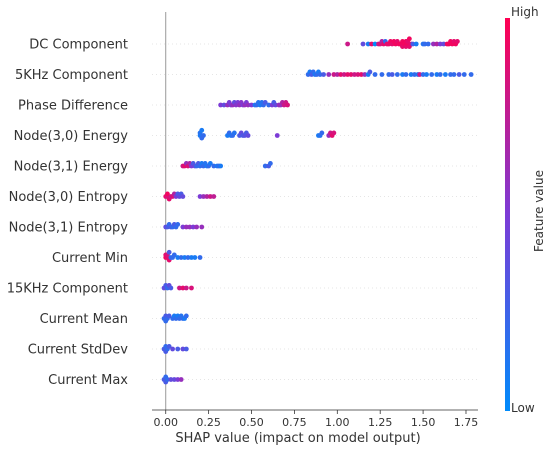 This screenshot has width=550, height=451. What do you see at coordinates (523, 408) in the screenshot?
I see `colorbar-low-label: Low` at bounding box center [523, 408].